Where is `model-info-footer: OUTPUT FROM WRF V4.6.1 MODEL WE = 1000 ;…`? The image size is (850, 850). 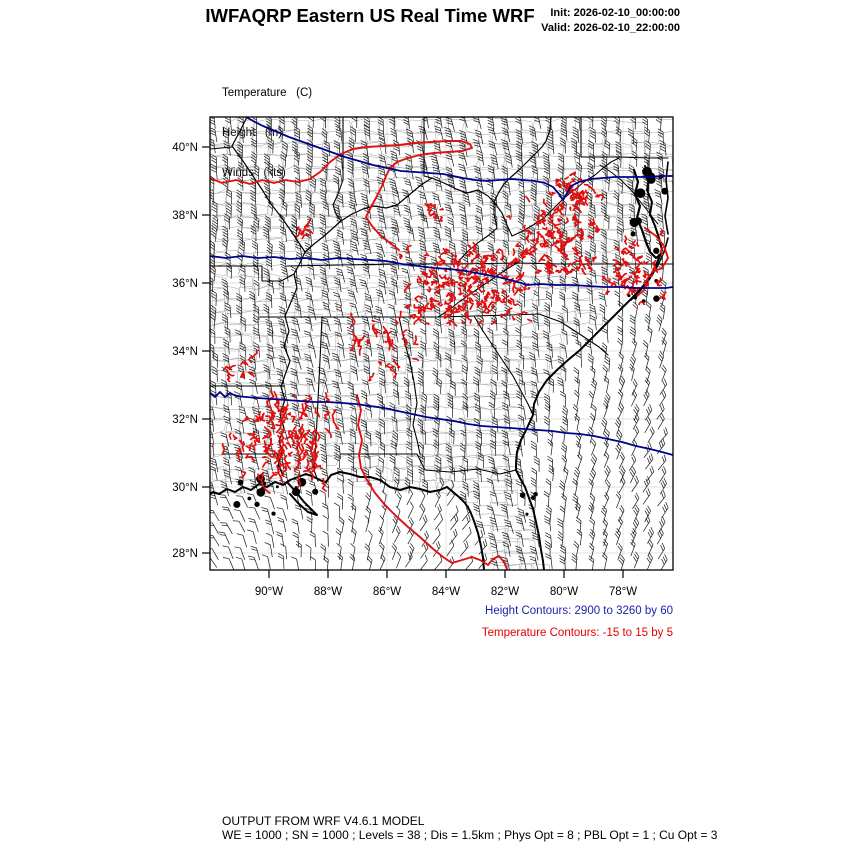 model-info-footer: OUTPUT FROM WRF V4.6.1 MODEL WE = 1000 ;… is located at coordinates (470, 828).